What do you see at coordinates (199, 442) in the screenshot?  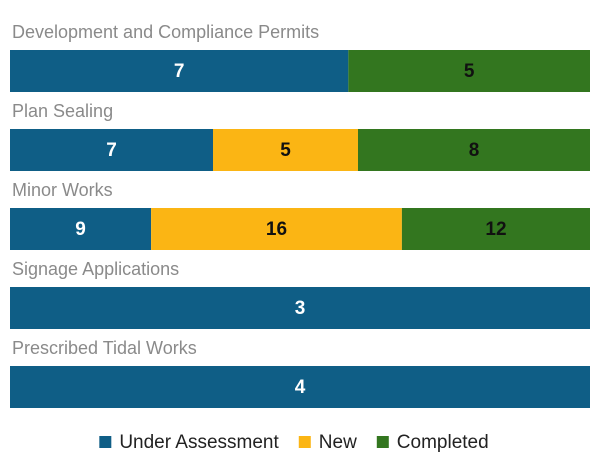 I see `legend-label: Under Assessment` at bounding box center [199, 442].